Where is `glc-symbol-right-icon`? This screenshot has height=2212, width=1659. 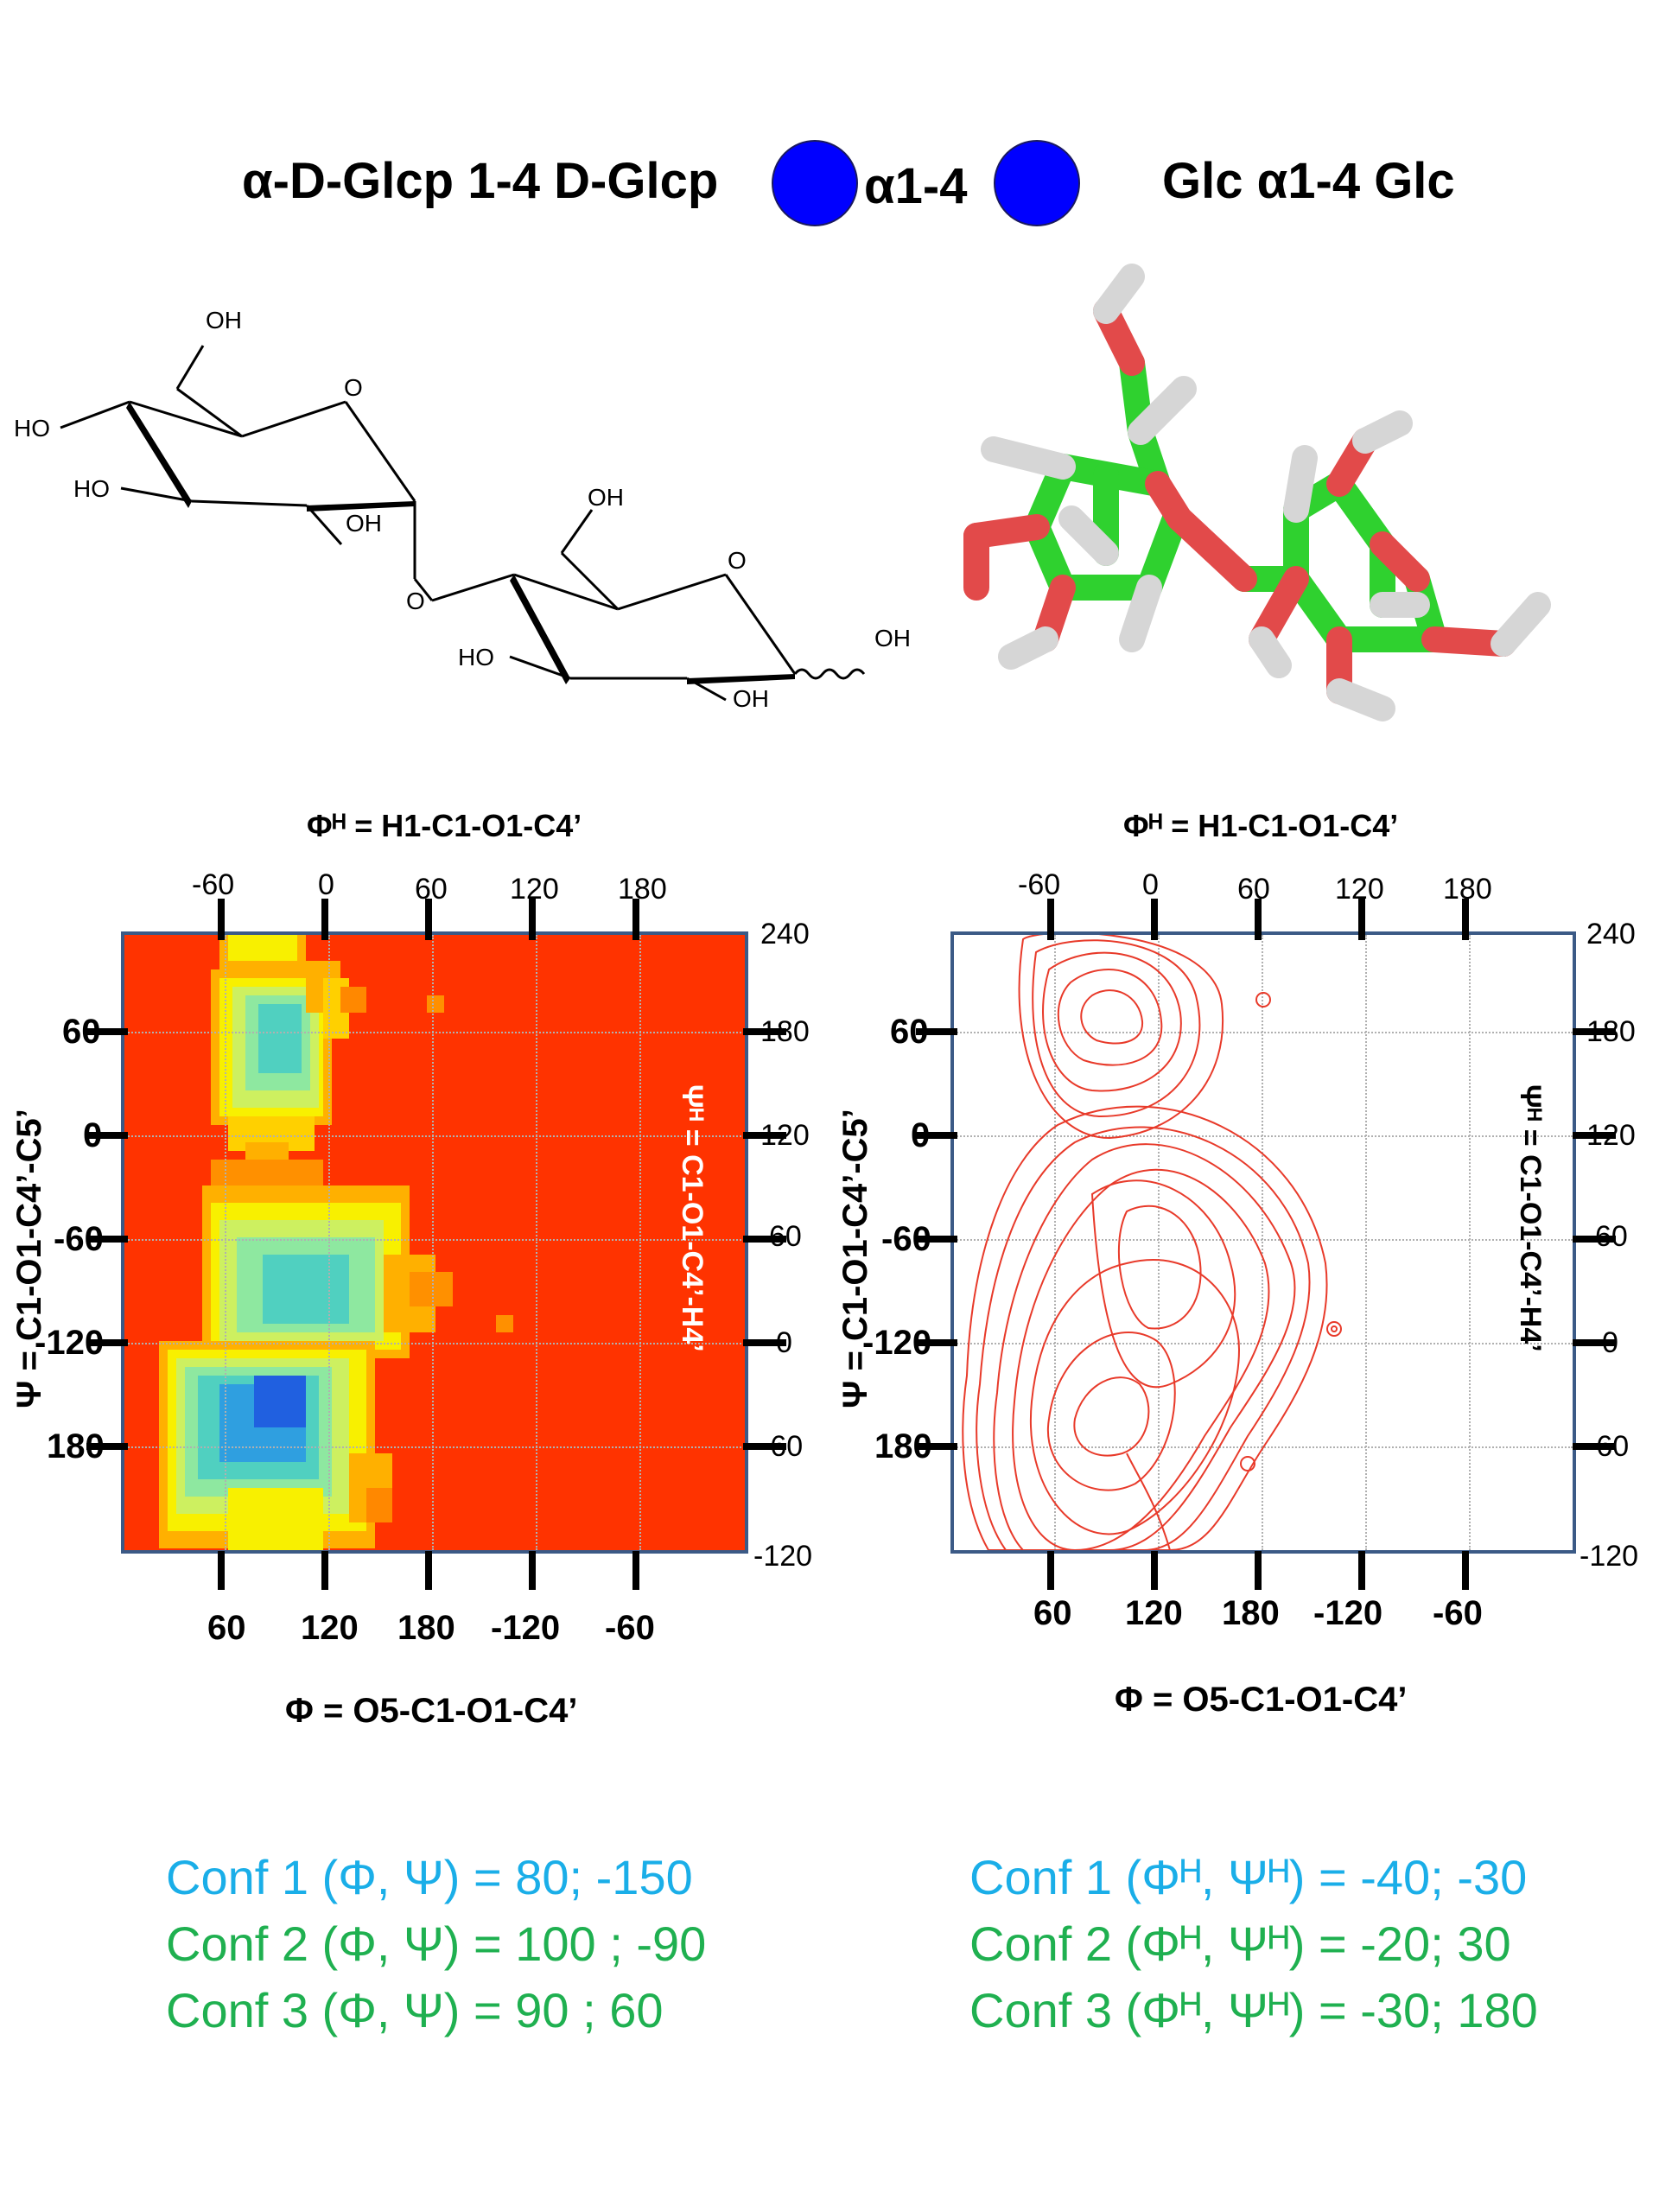
glc-symbol-right-icon is located at coordinates (1037, 183).